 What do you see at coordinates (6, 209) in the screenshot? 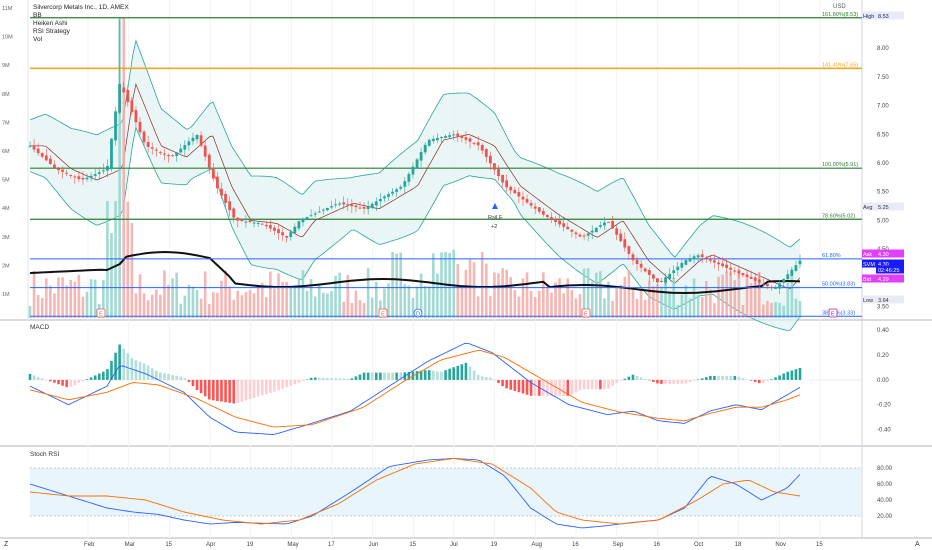
I see `volume-axis-tick-label: 4M` at bounding box center [6, 209].